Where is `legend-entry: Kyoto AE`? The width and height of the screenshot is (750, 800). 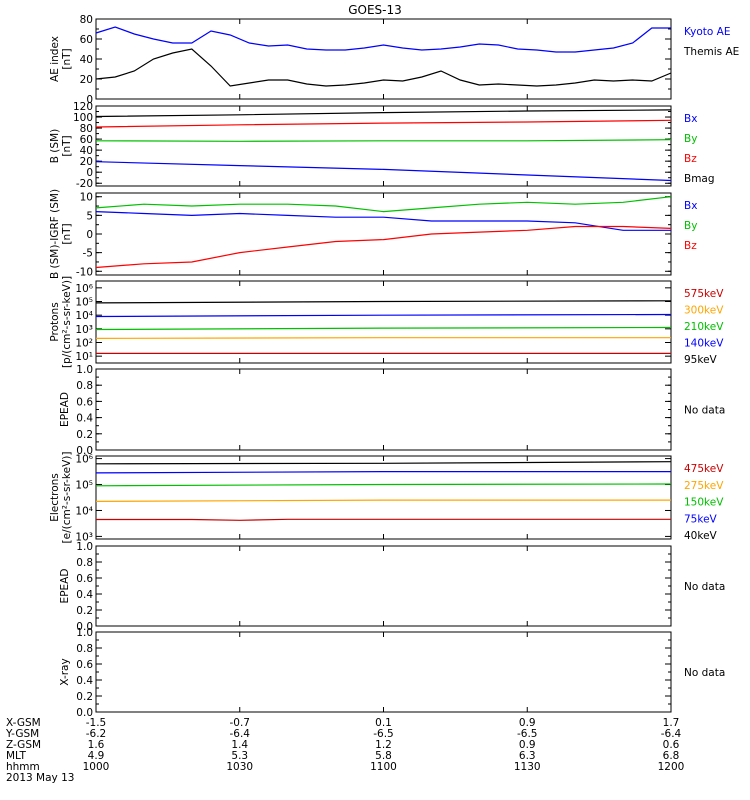
legend-entry: Kyoto AE is located at coordinates (707, 32).